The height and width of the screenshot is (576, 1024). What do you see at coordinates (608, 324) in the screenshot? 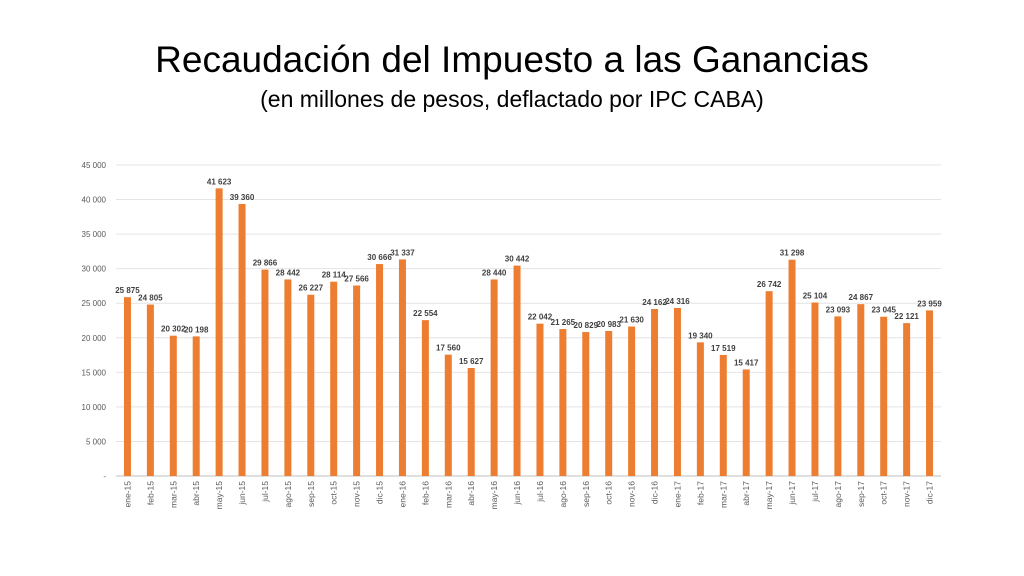
I see `data-label: 20 983` at bounding box center [608, 324].